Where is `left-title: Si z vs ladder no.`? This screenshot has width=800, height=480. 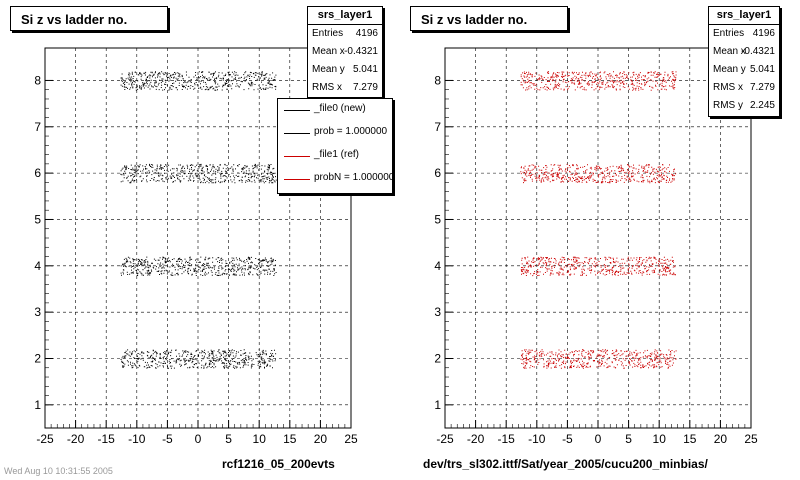
left-title: Si z vs ladder no. is located at coordinates (74, 19).